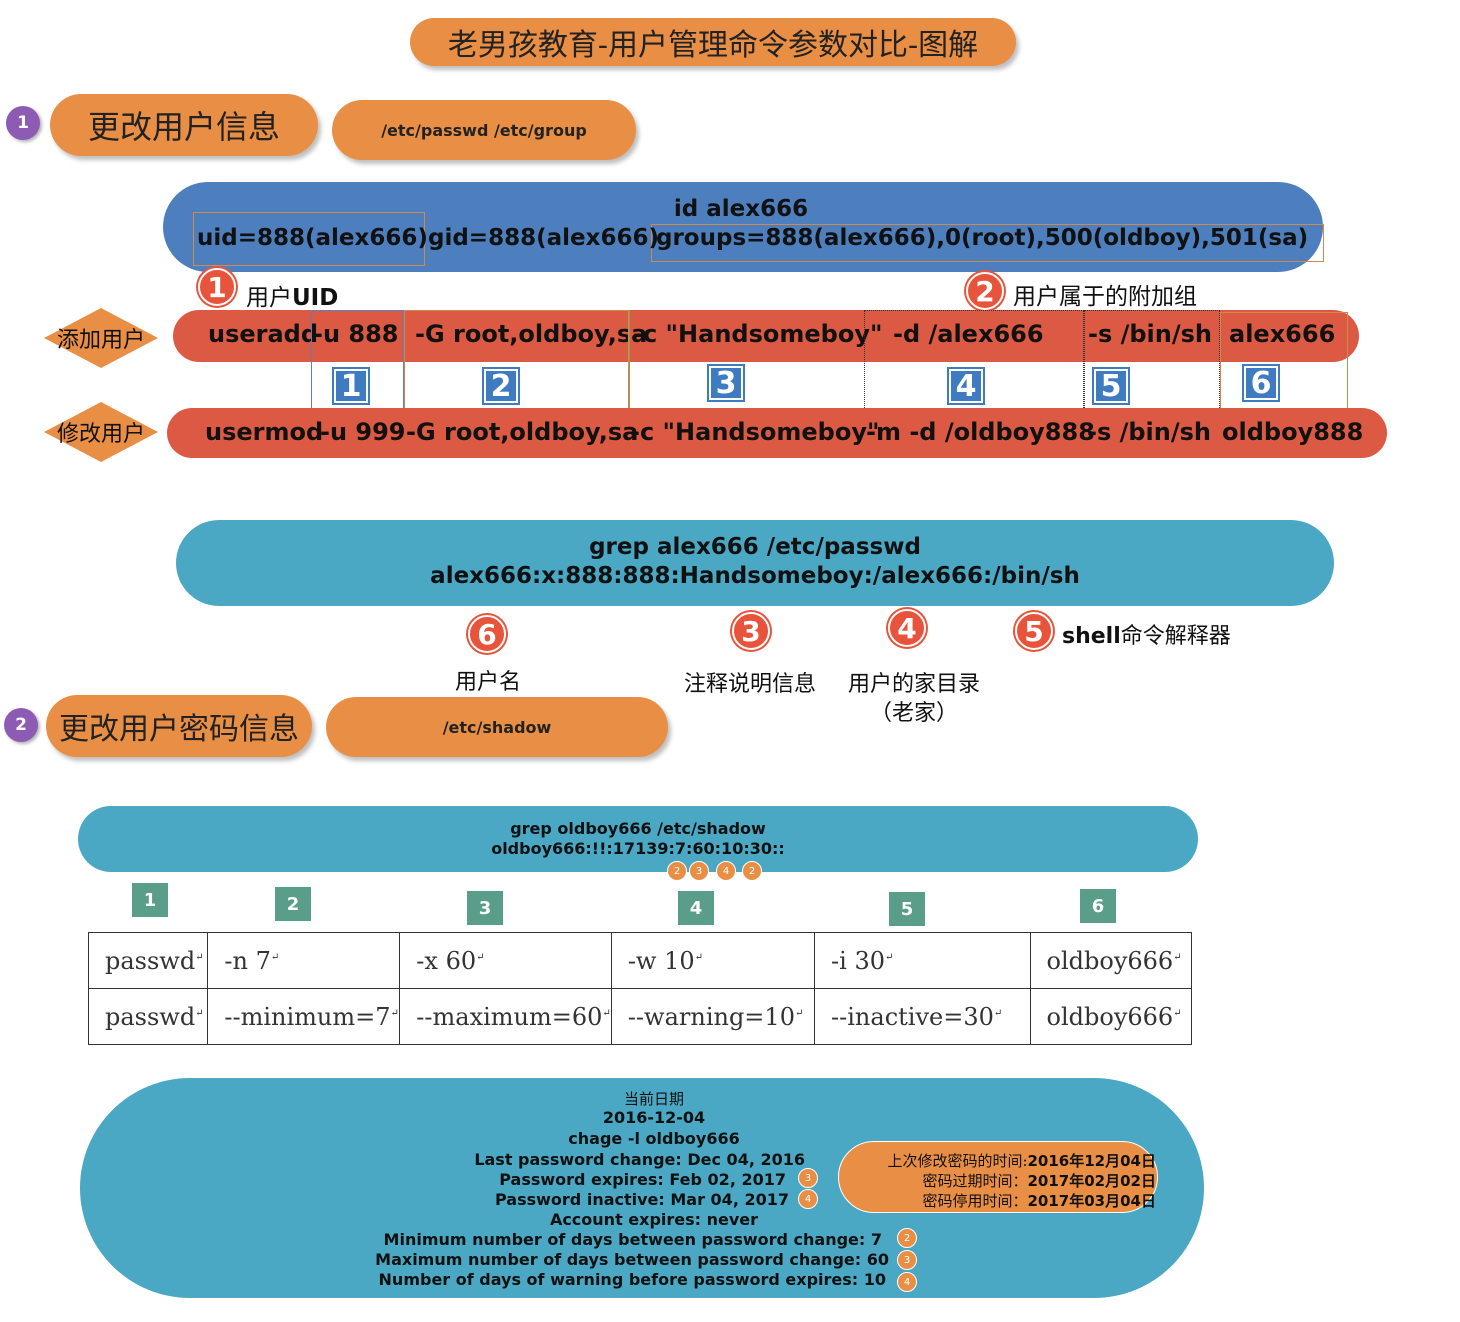  What do you see at coordinates (1039, 1181) in the screenshot?
I see `chage-note-2: 密码过期时间：2017年02月02日` at bounding box center [1039, 1181].